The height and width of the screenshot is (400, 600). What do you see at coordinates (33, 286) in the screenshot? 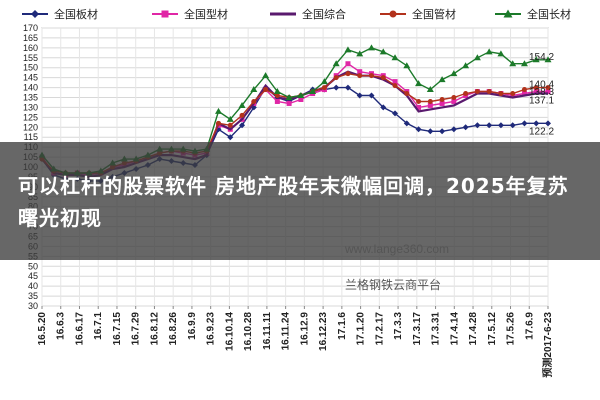
I see `y-tick-label: 40` at bounding box center [33, 286].